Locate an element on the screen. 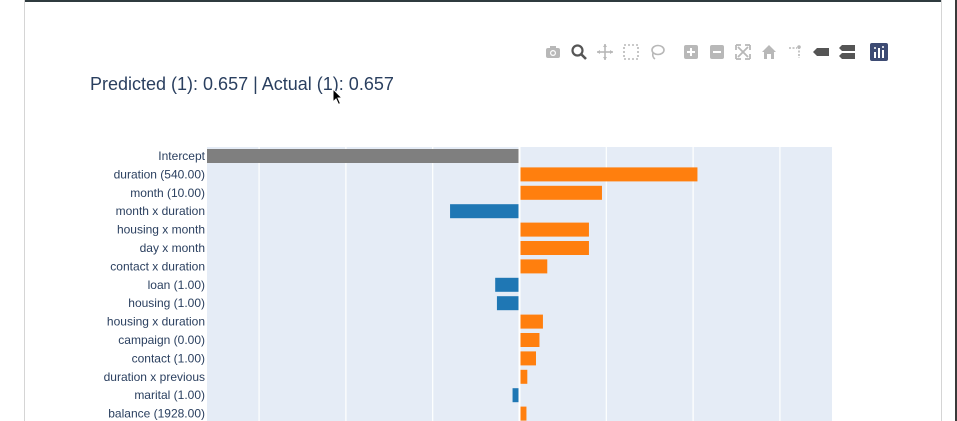 This screenshot has height=421, width=957. zoom-in-button is located at coordinates (691, 52).